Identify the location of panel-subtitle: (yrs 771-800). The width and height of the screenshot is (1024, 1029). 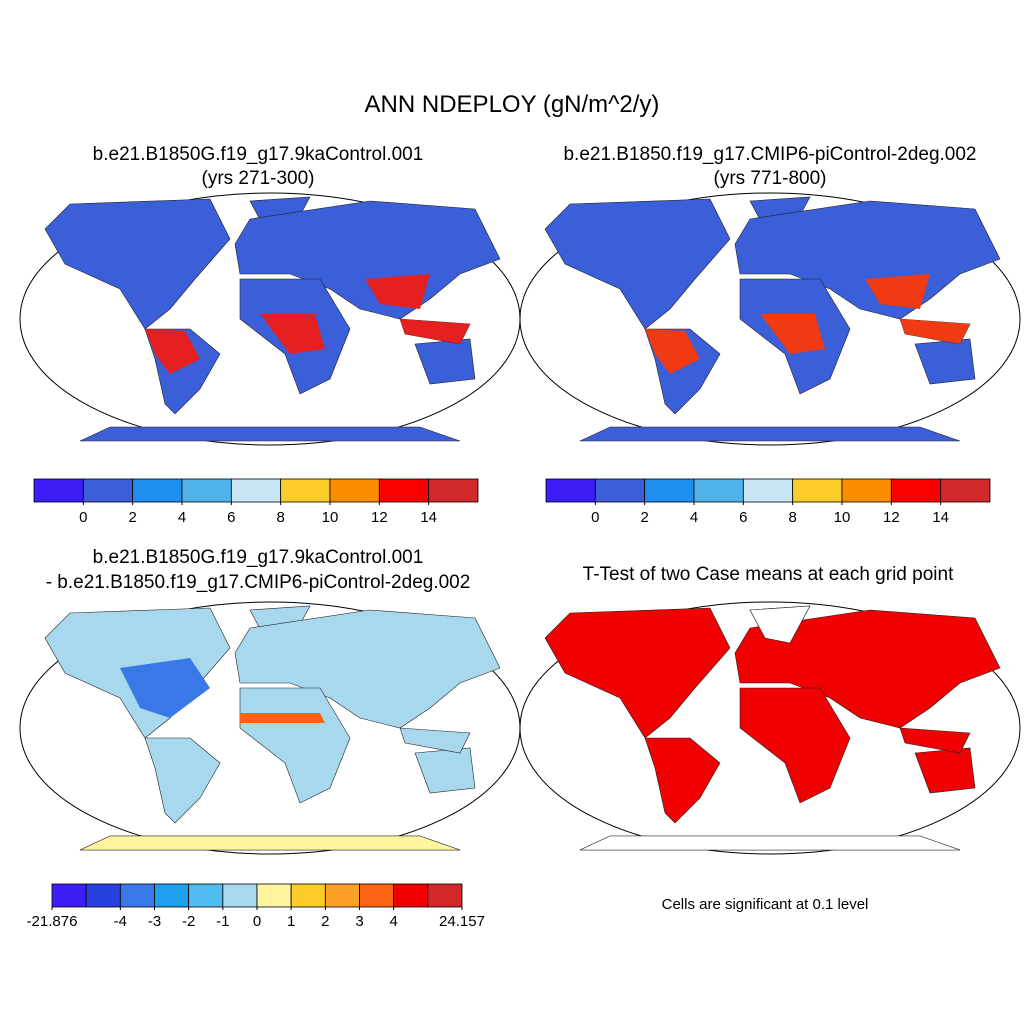
(770, 178).